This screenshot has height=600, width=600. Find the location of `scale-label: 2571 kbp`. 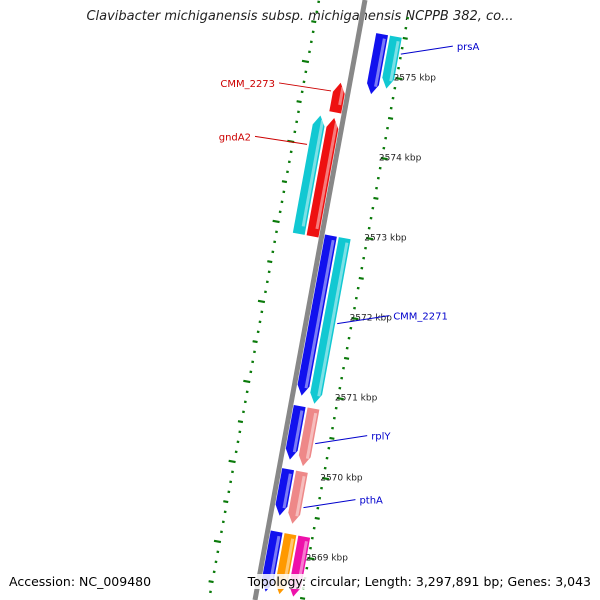

scale-label: 2571 kbp is located at coordinates (356, 398).